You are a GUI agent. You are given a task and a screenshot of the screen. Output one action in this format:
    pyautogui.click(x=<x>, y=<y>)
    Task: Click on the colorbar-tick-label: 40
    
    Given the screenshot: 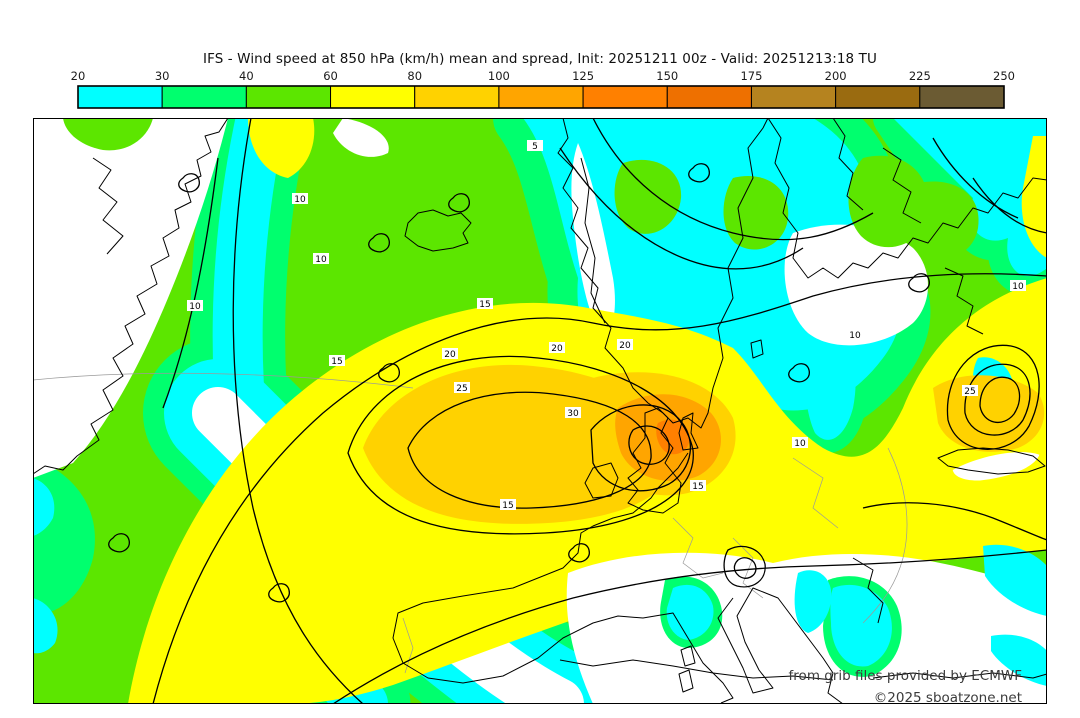 What is the action you would take?
    pyautogui.click(x=246, y=76)
    